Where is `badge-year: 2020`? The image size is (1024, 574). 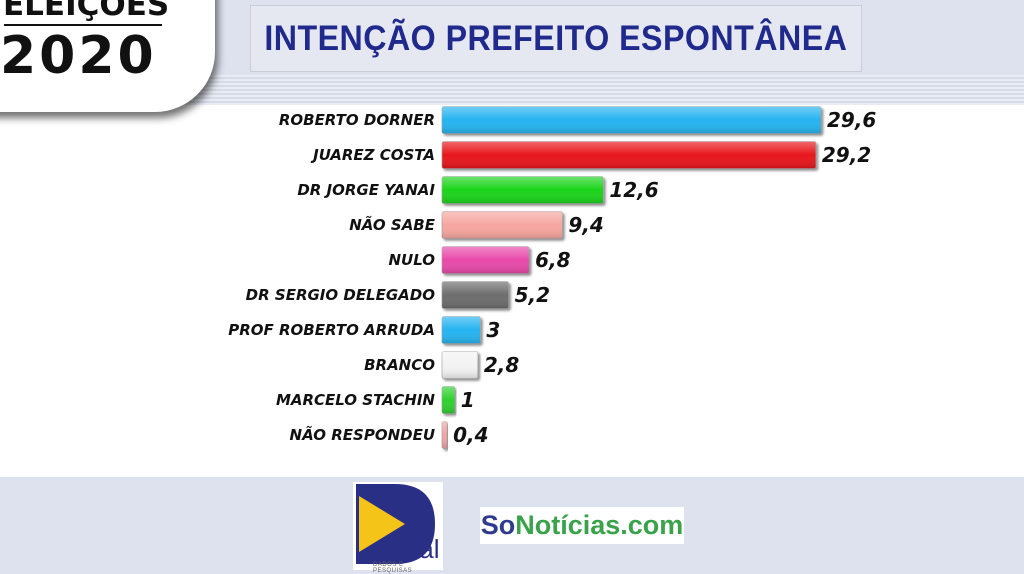
badge-year: 2020 is located at coordinates (78, 56).